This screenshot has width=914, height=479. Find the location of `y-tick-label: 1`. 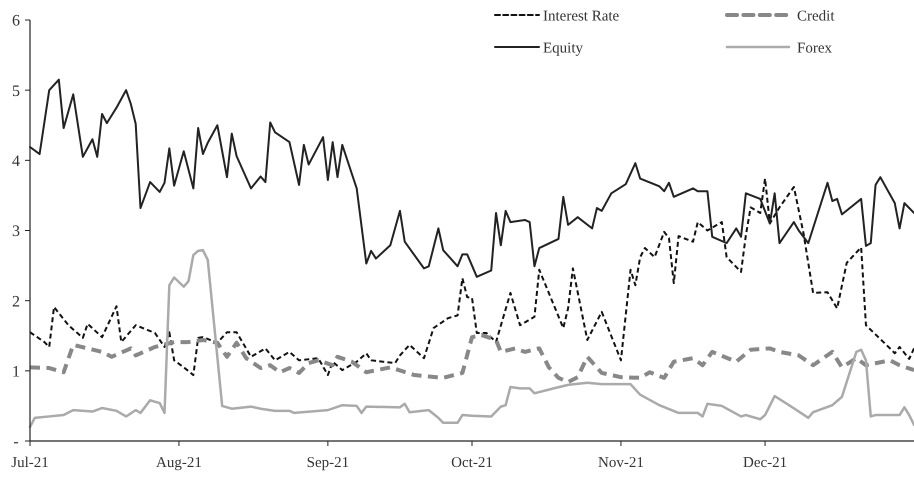

y-tick-label: 1 is located at coordinates (16, 371).